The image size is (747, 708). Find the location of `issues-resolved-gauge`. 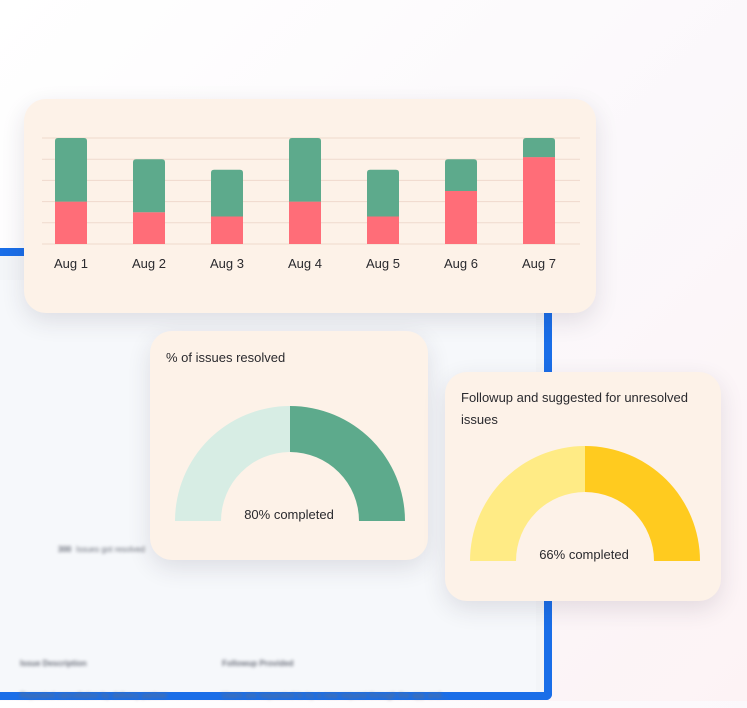

issues-resolved-gauge is located at coordinates (290, 463).